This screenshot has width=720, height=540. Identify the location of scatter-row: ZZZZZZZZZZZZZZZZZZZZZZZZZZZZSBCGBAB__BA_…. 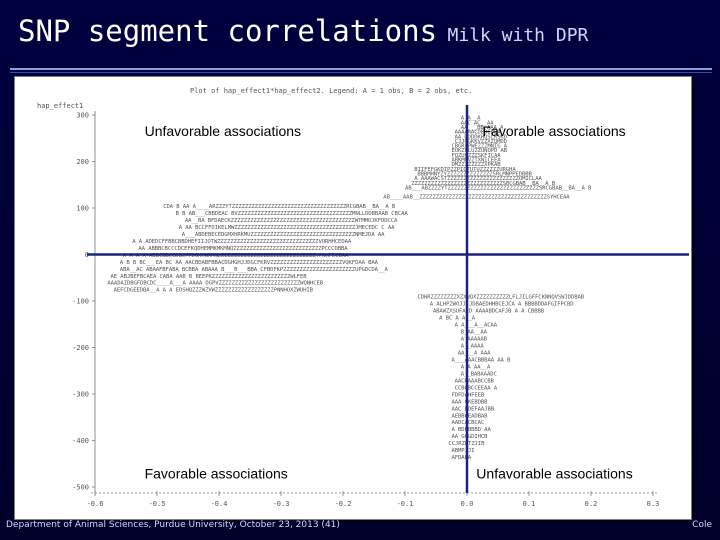
(483, 184).